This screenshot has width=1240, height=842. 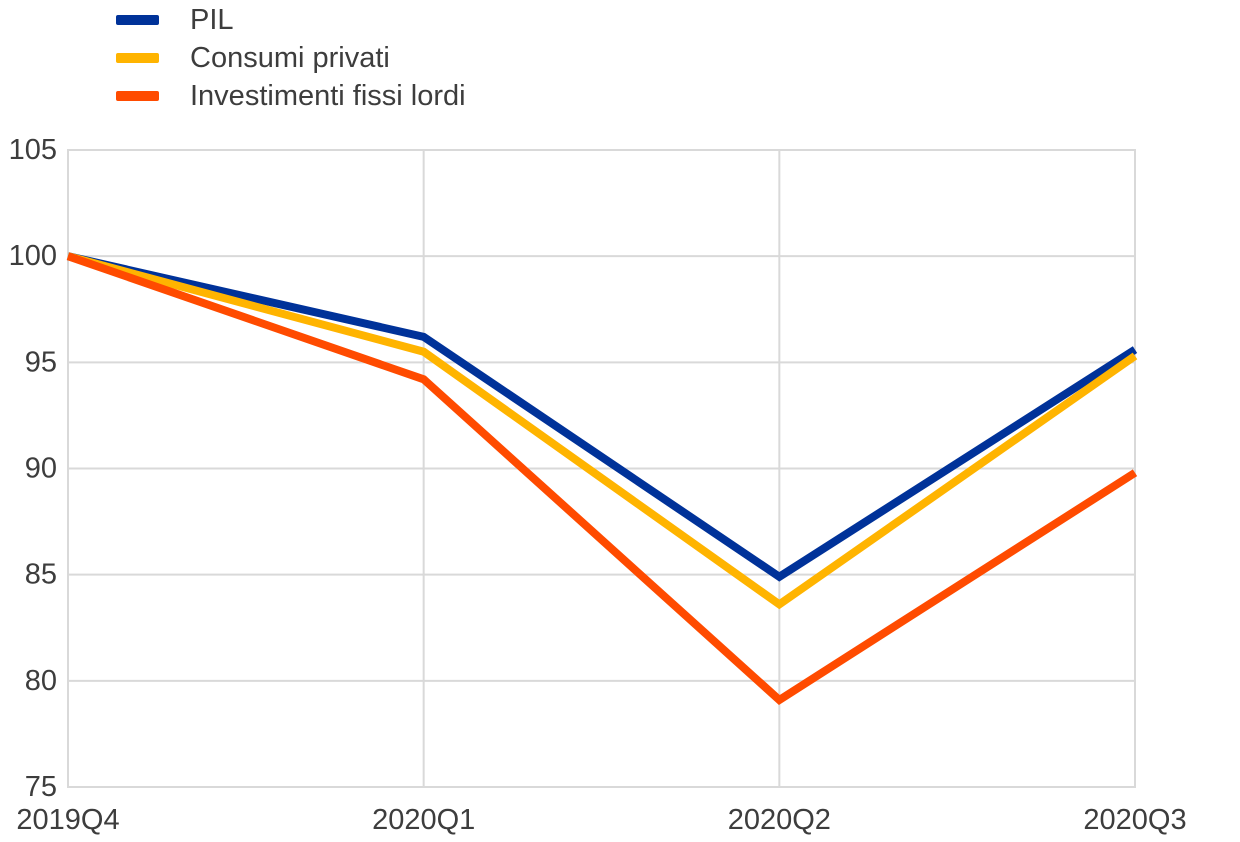 What do you see at coordinates (41, 362) in the screenshot?
I see `y-tick-label: 95` at bounding box center [41, 362].